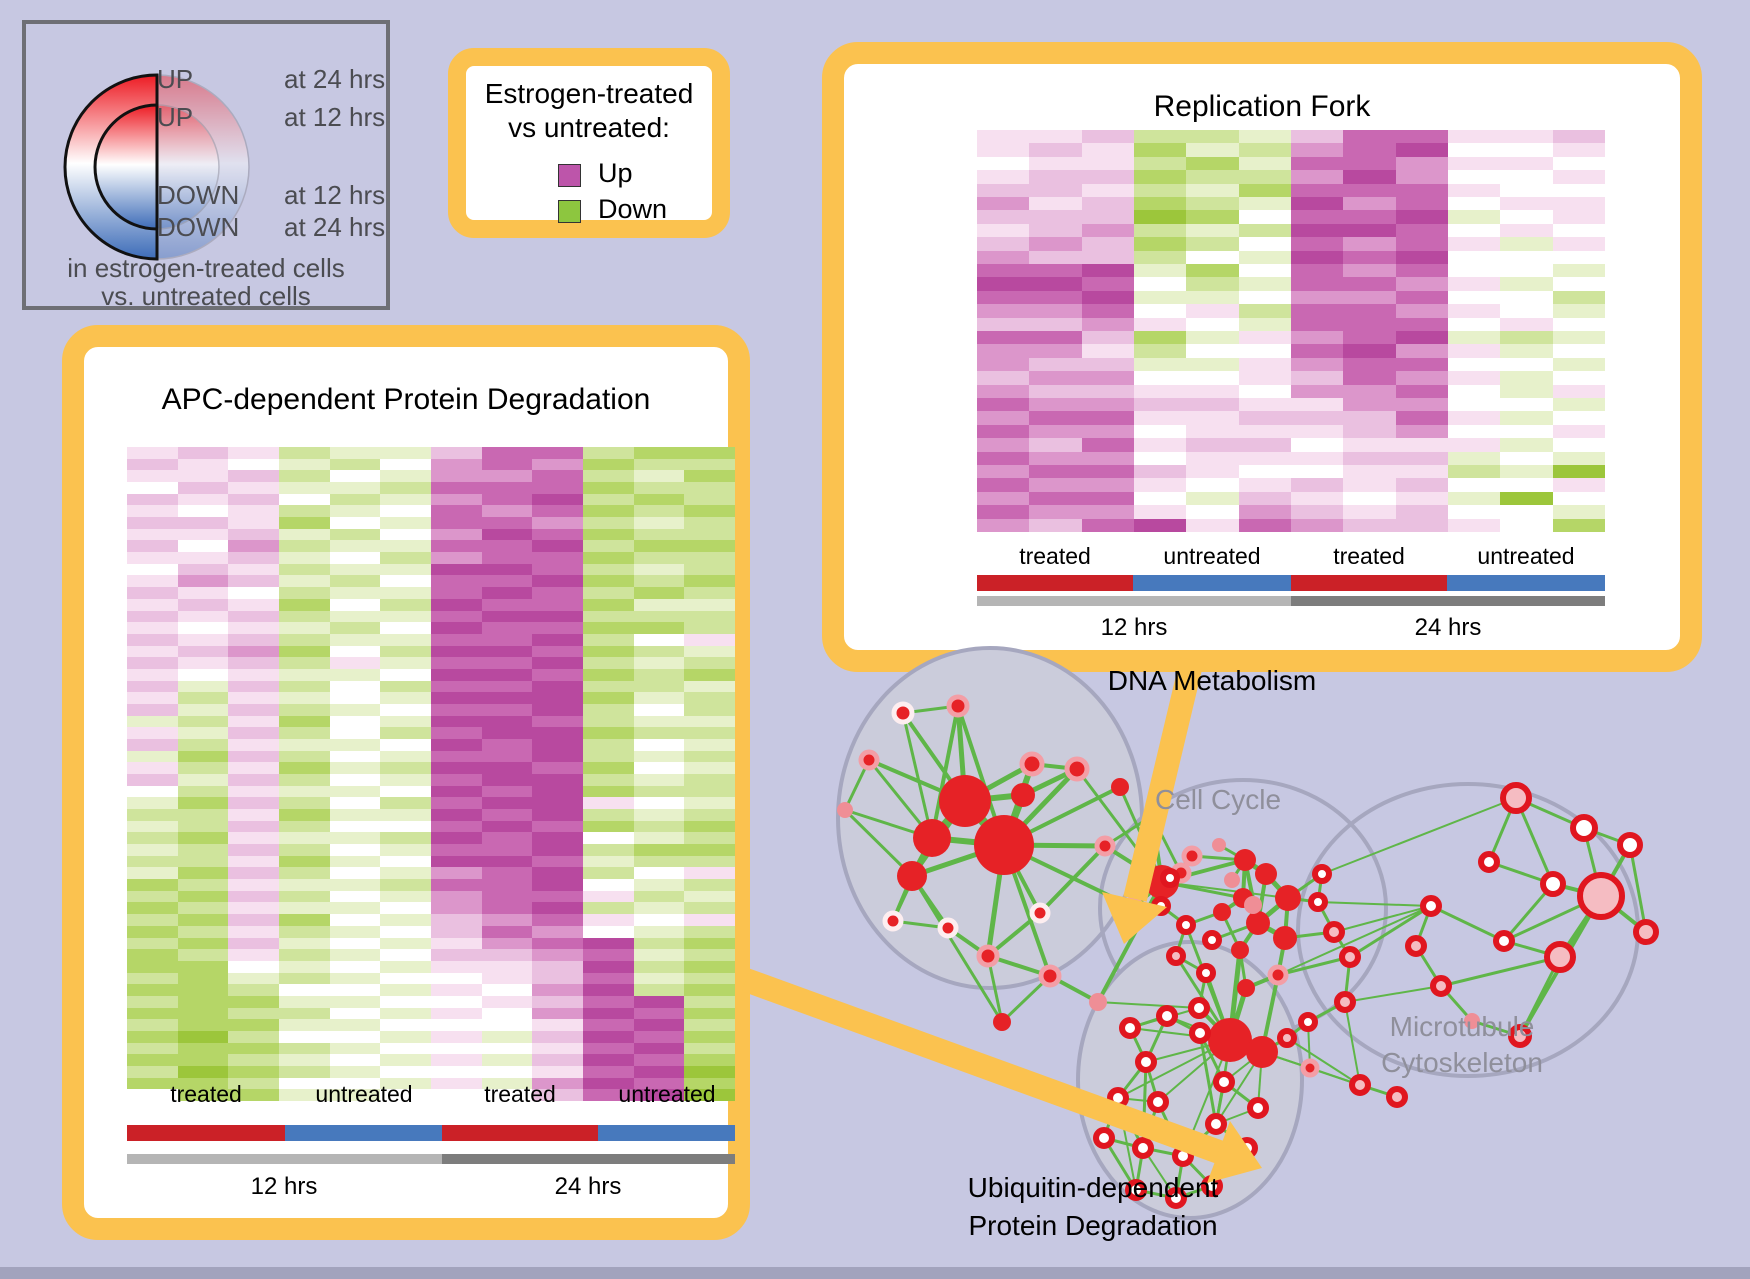 This screenshot has height=1279, width=1750. What do you see at coordinates (284, 1186) in the screenshot?
I see `apc-12hrs-label: 12 hrs` at bounding box center [284, 1186].